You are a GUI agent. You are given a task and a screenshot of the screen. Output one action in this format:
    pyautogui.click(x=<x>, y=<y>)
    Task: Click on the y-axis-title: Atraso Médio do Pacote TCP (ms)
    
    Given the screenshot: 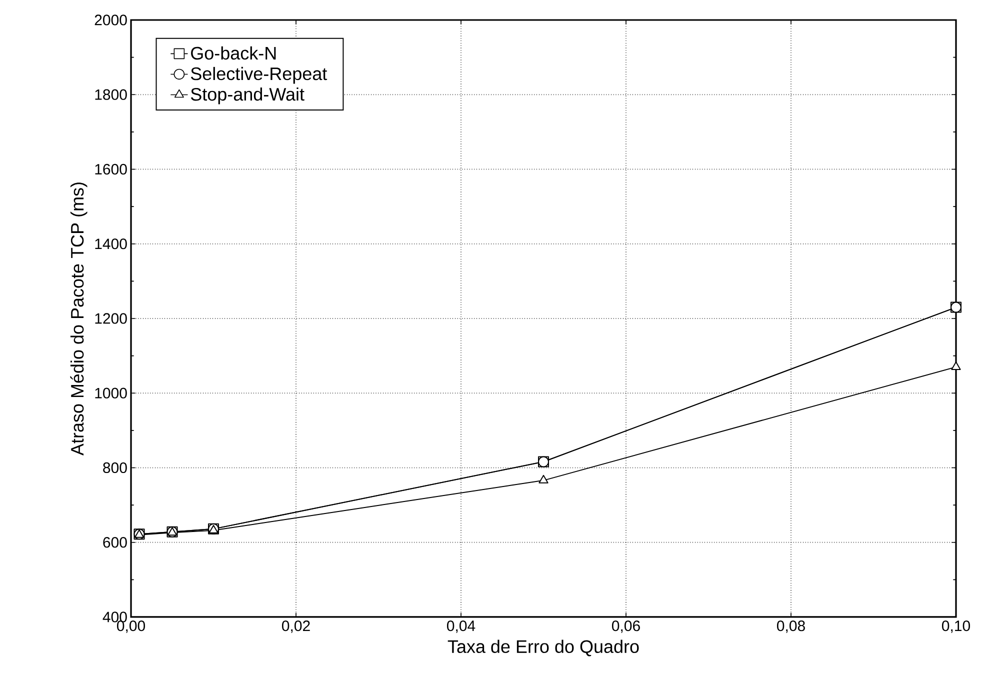 What is the action you would take?
    pyautogui.click(x=79, y=319)
    